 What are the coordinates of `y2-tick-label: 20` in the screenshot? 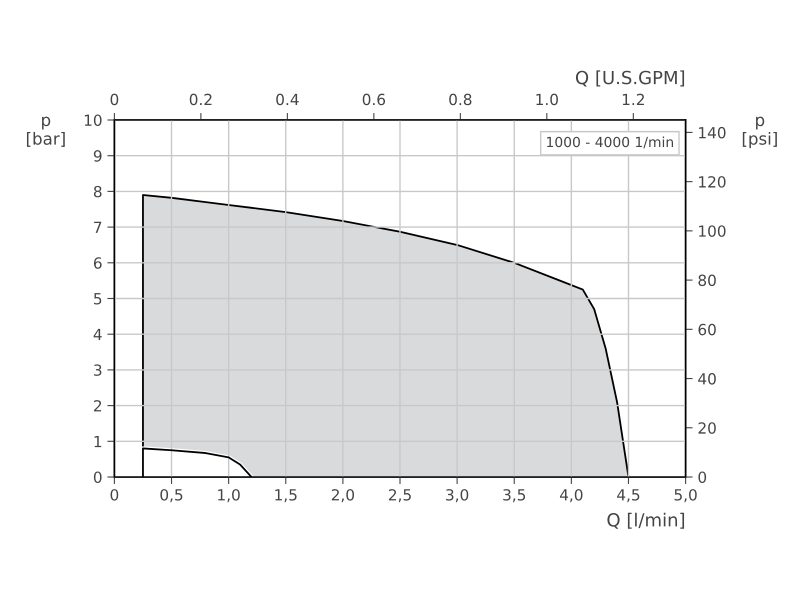 It's located at (707, 428).